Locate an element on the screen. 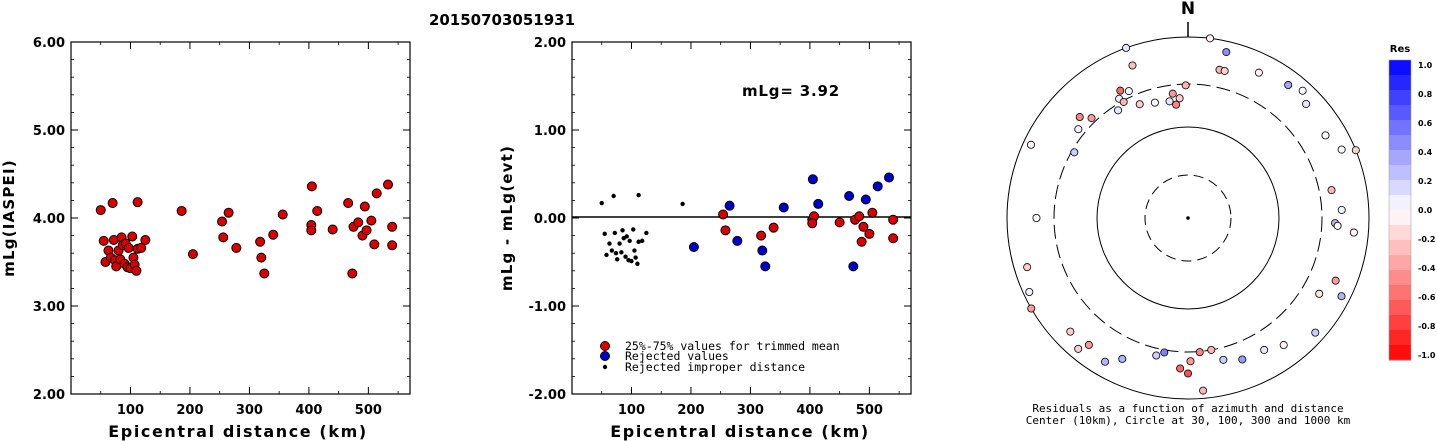  event-title: 20150703051931 is located at coordinates (502, 20).